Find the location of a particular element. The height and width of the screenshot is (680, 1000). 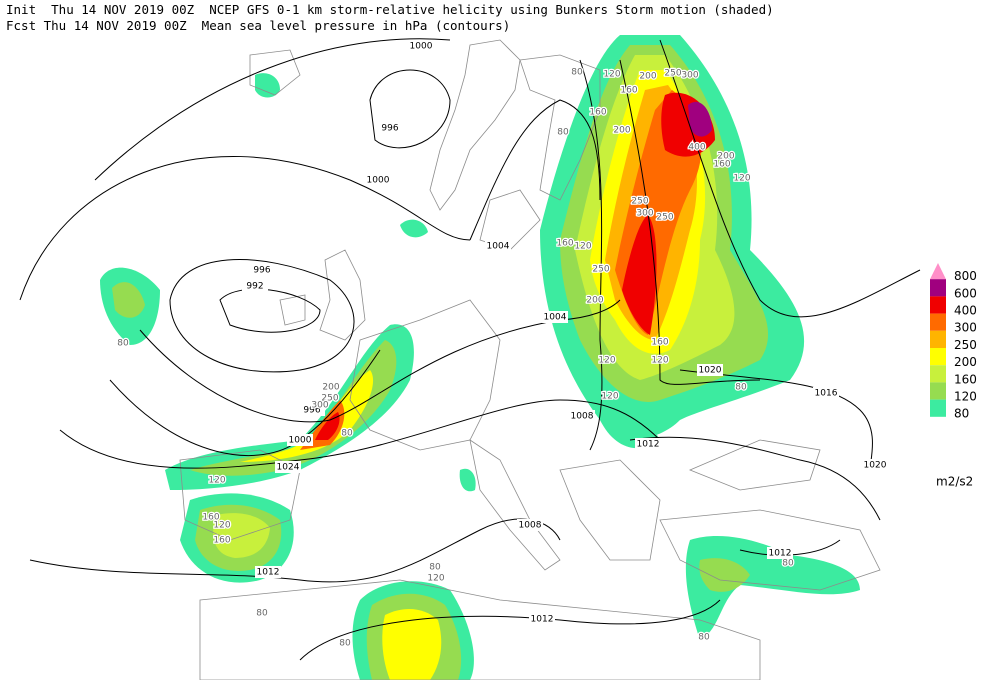

isobar-label: 1008 is located at coordinates (530, 526).